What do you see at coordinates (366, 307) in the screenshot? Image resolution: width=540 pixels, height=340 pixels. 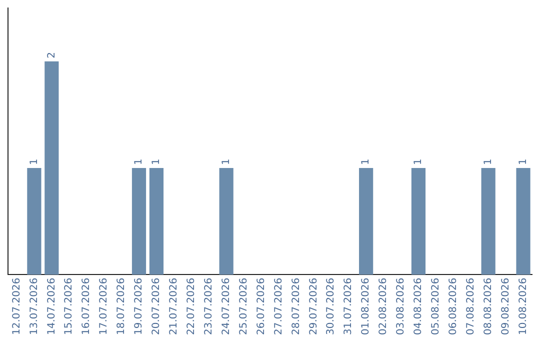 I see `x-tick-label: 01.08.2026` at bounding box center [366, 307].